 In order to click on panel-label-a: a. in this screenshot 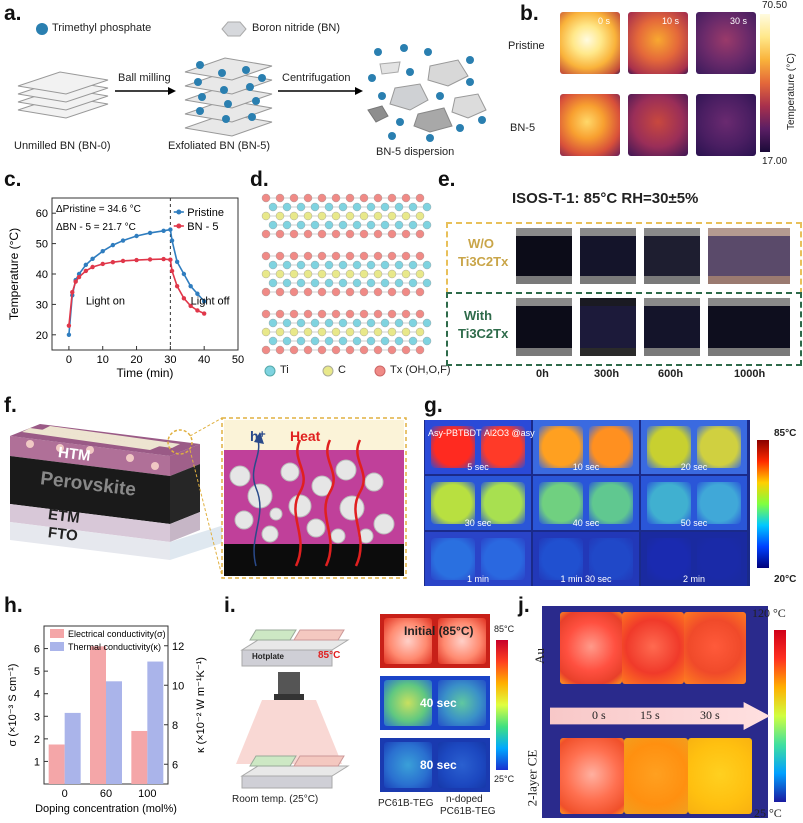, I will do `click(13, 13)`.